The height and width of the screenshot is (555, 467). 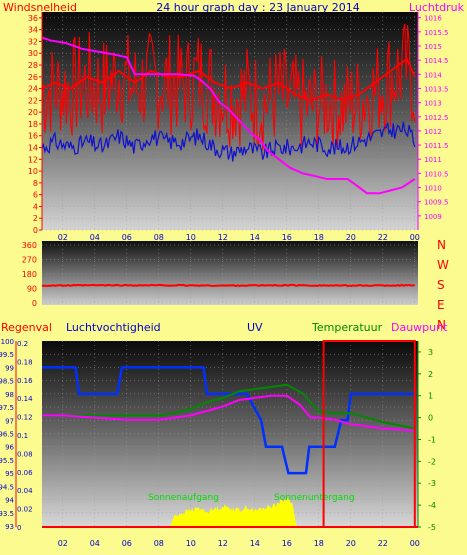 What do you see at coordinates (430, 374) in the screenshot?
I see `temperature-tick-label: 2` at bounding box center [430, 374].